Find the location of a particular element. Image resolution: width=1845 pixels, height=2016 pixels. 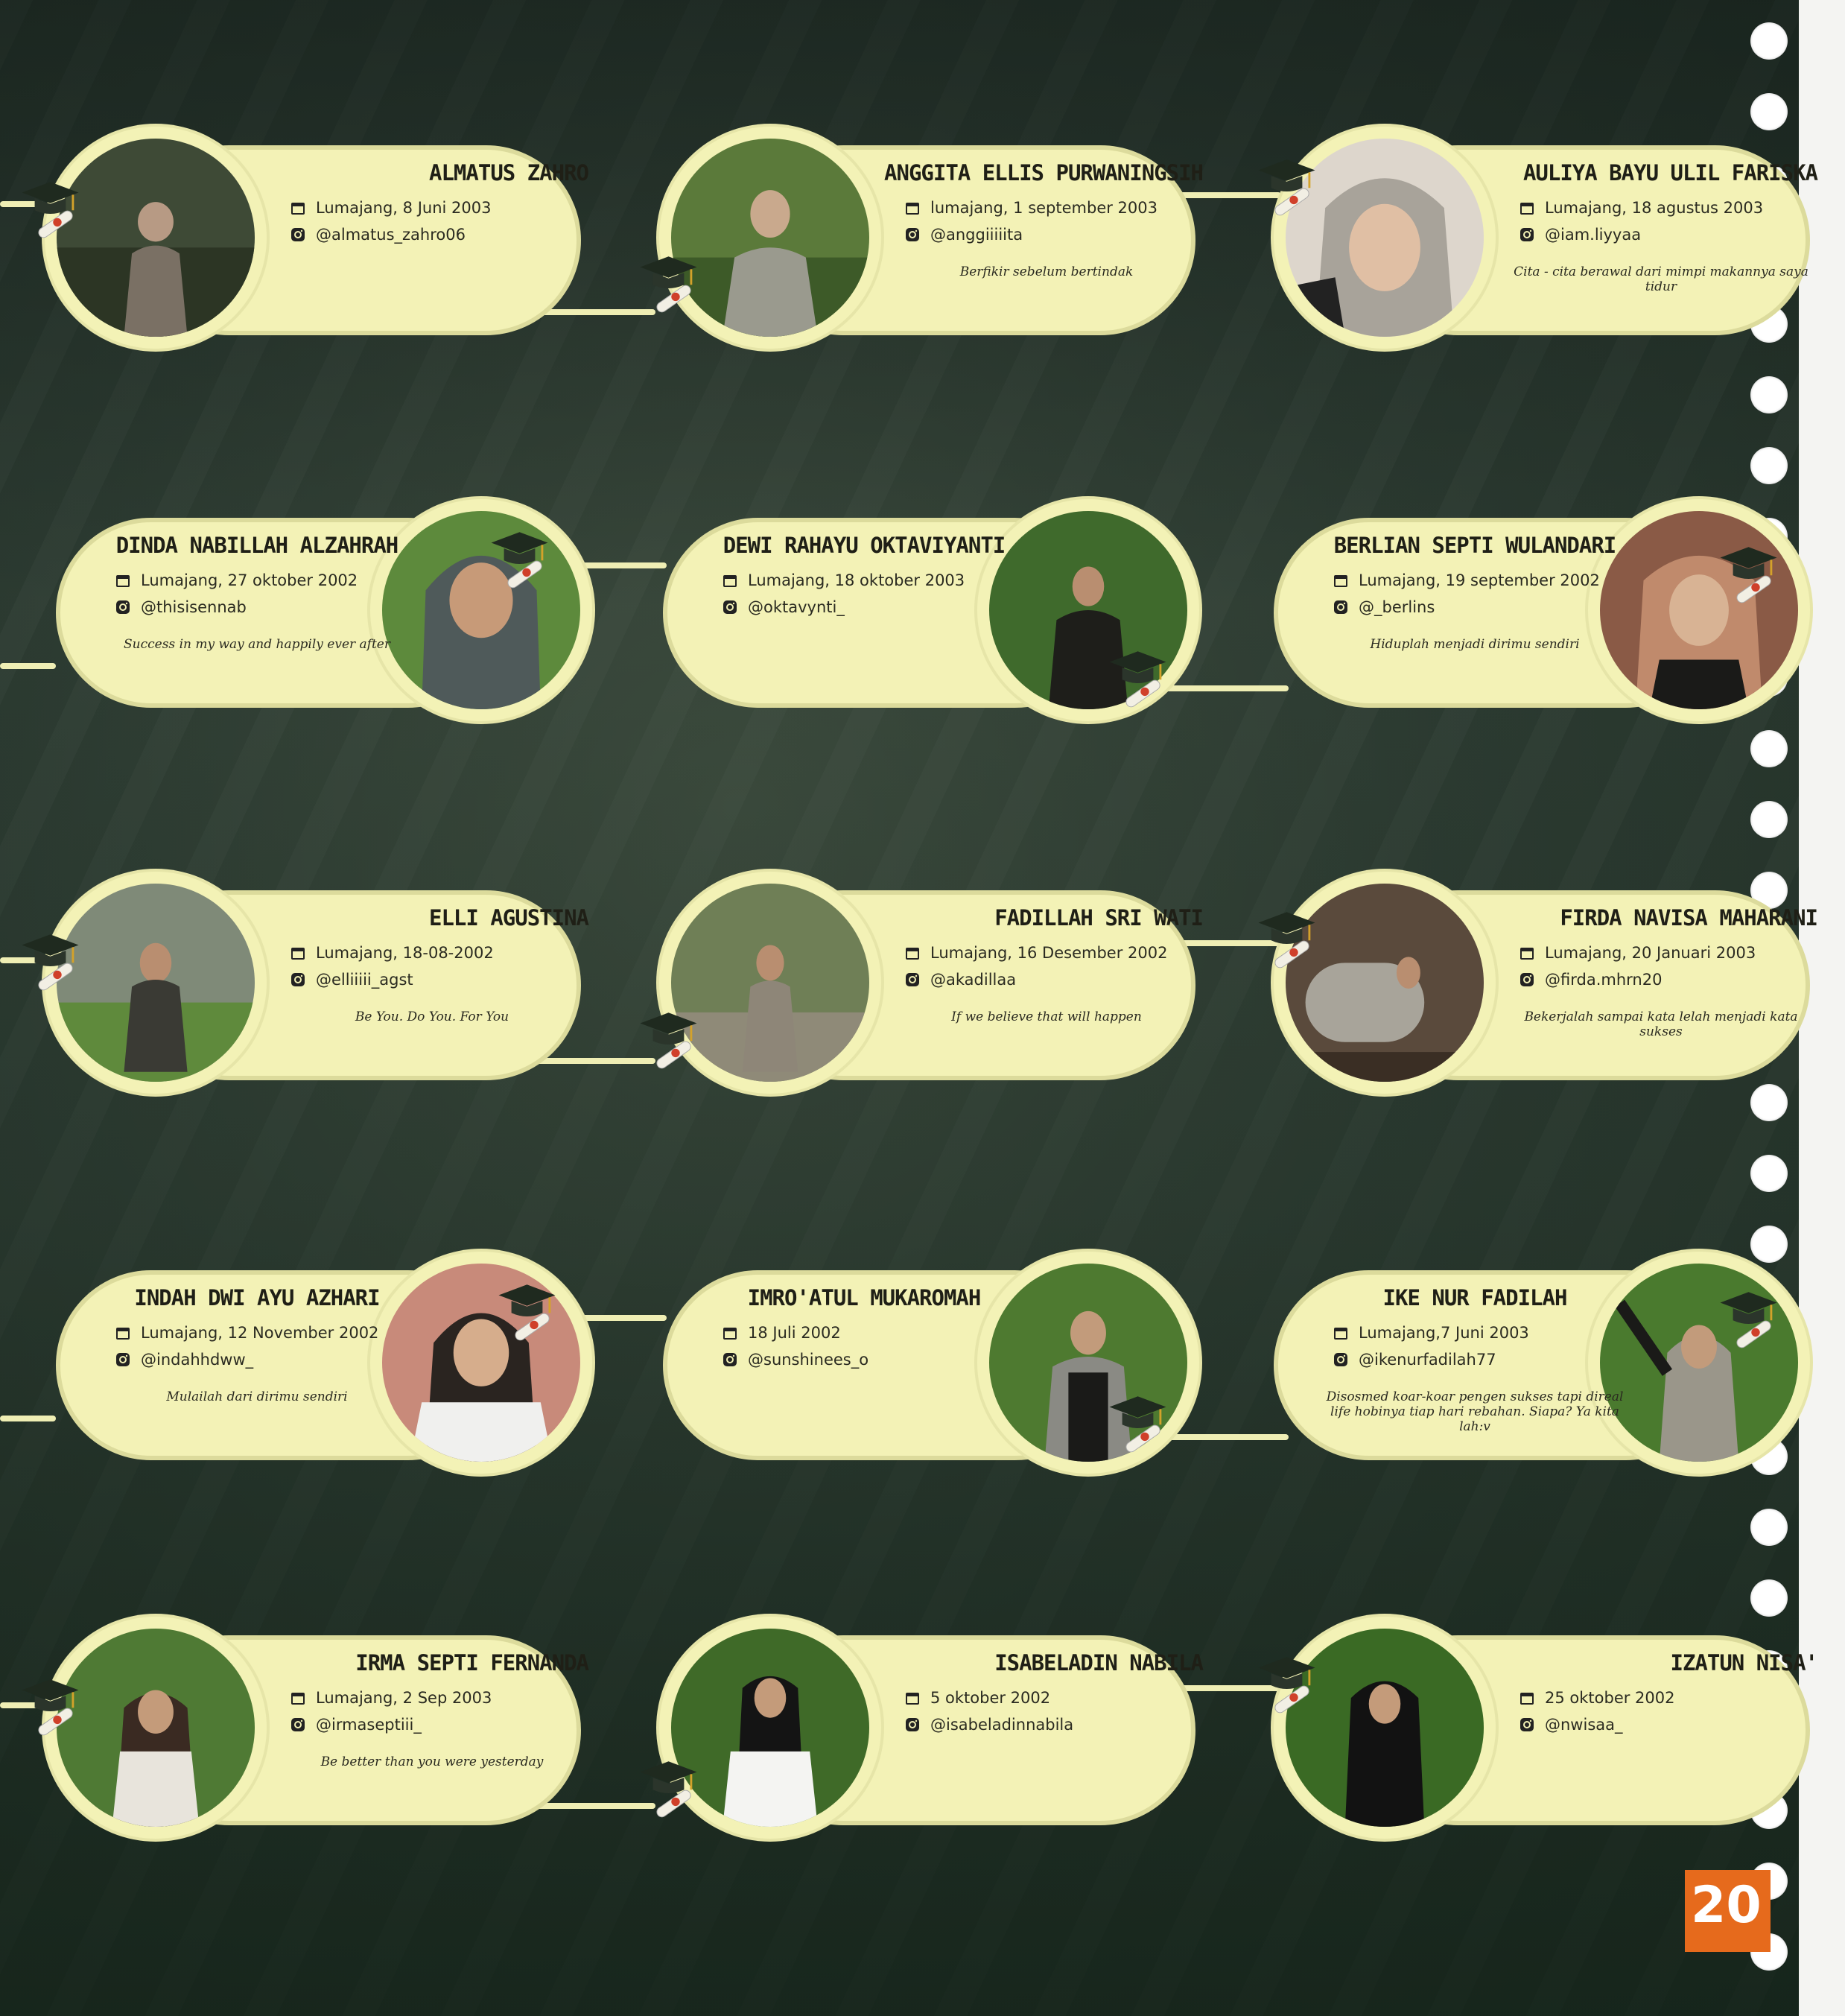

instagram-row: @elliiiii_agst is located at coordinates (351, 980).